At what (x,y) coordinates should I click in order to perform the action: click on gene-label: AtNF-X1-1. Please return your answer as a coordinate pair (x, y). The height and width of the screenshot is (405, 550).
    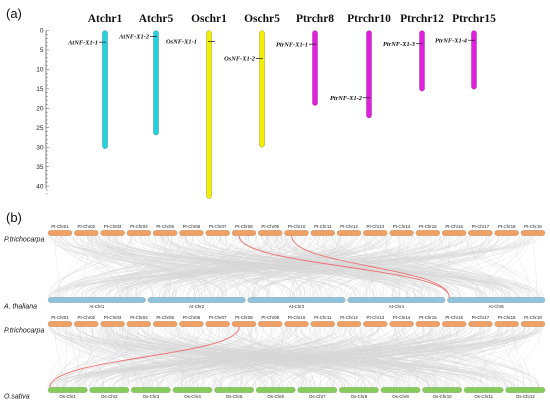
    Looking at the image, I should click on (82, 42).